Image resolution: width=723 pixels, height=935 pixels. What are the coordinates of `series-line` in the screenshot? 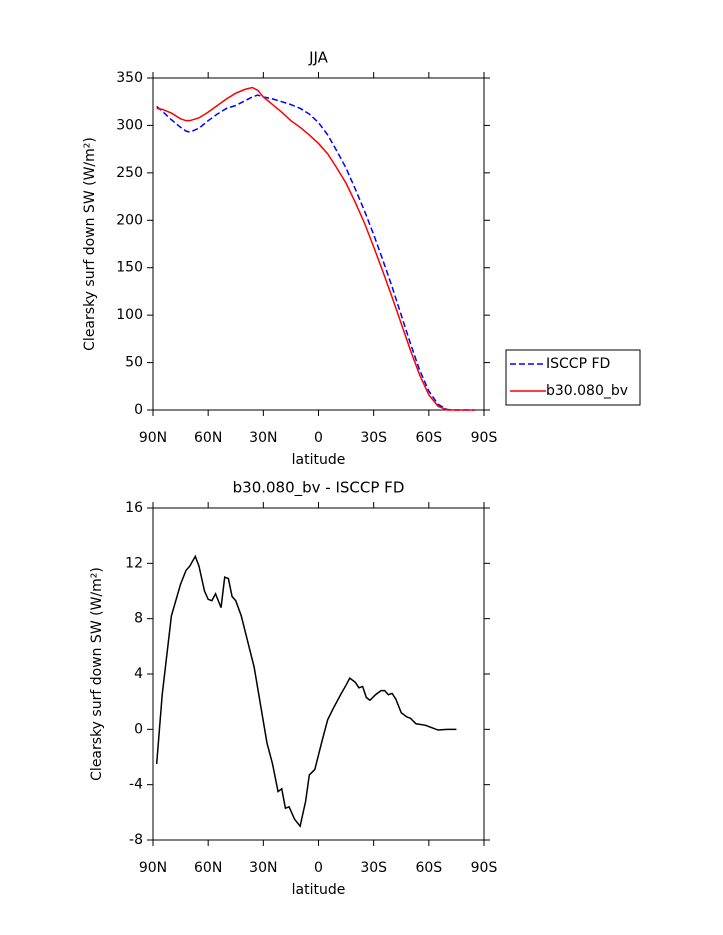 It's located at (315, 252).